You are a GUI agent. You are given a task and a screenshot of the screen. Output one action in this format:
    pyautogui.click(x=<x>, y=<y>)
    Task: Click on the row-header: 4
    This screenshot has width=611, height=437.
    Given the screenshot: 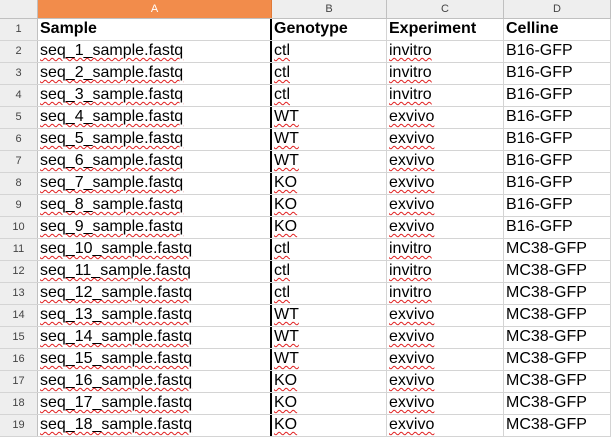 What is the action you would take?
    pyautogui.click(x=19, y=95)
    